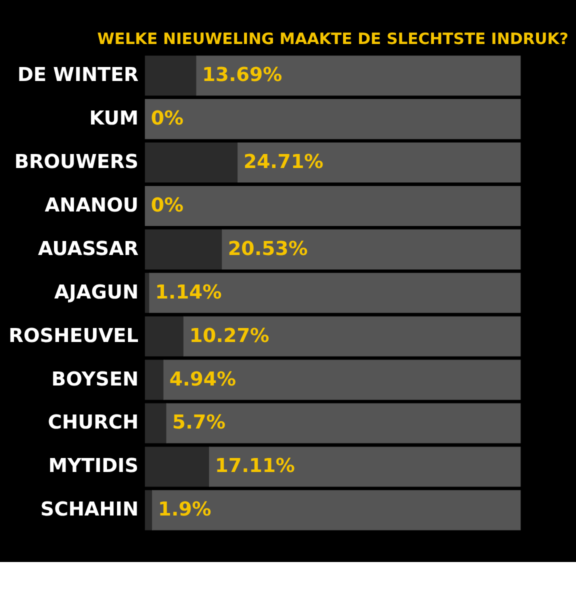 This screenshot has height=603, width=576. I want to click on y-tick-label: AJAGUN, so click(96, 292).